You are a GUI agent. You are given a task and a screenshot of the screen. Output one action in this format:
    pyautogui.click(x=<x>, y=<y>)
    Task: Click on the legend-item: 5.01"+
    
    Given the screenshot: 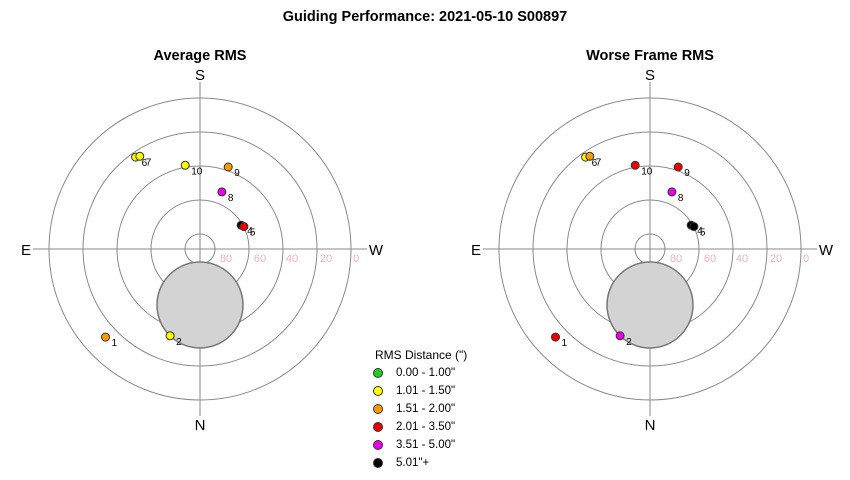 What is the action you would take?
    pyautogui.click(x=417, y=463)
    